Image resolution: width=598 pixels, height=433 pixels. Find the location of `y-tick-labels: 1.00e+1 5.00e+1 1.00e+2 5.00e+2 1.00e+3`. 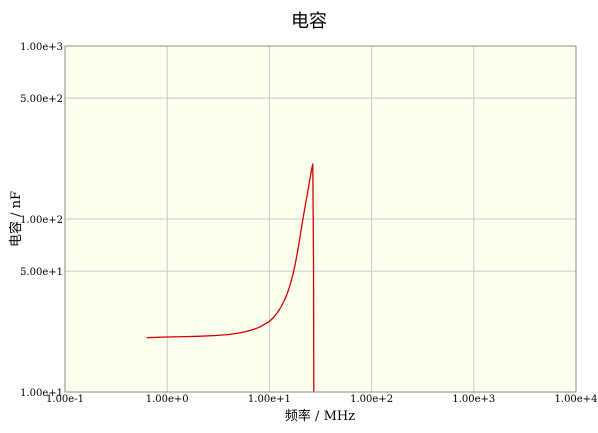

y-tick-labels: 1.00e+1 5.00e+1 1.00e+2 5.00e+2 1.00e+3 is located at coordinates (41, 220).